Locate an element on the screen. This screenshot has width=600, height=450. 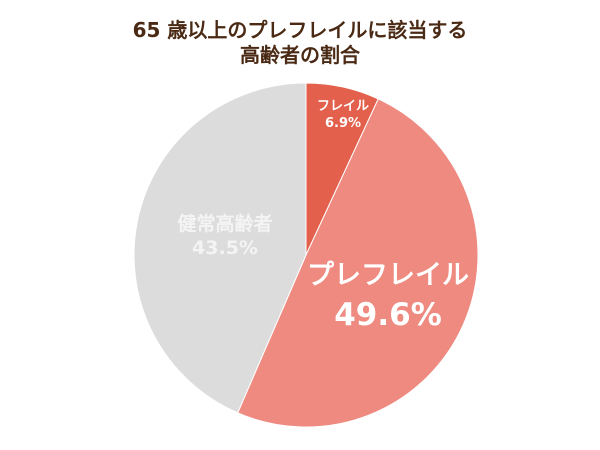
frail-name: フレイル is located at coordinates (342, 106).